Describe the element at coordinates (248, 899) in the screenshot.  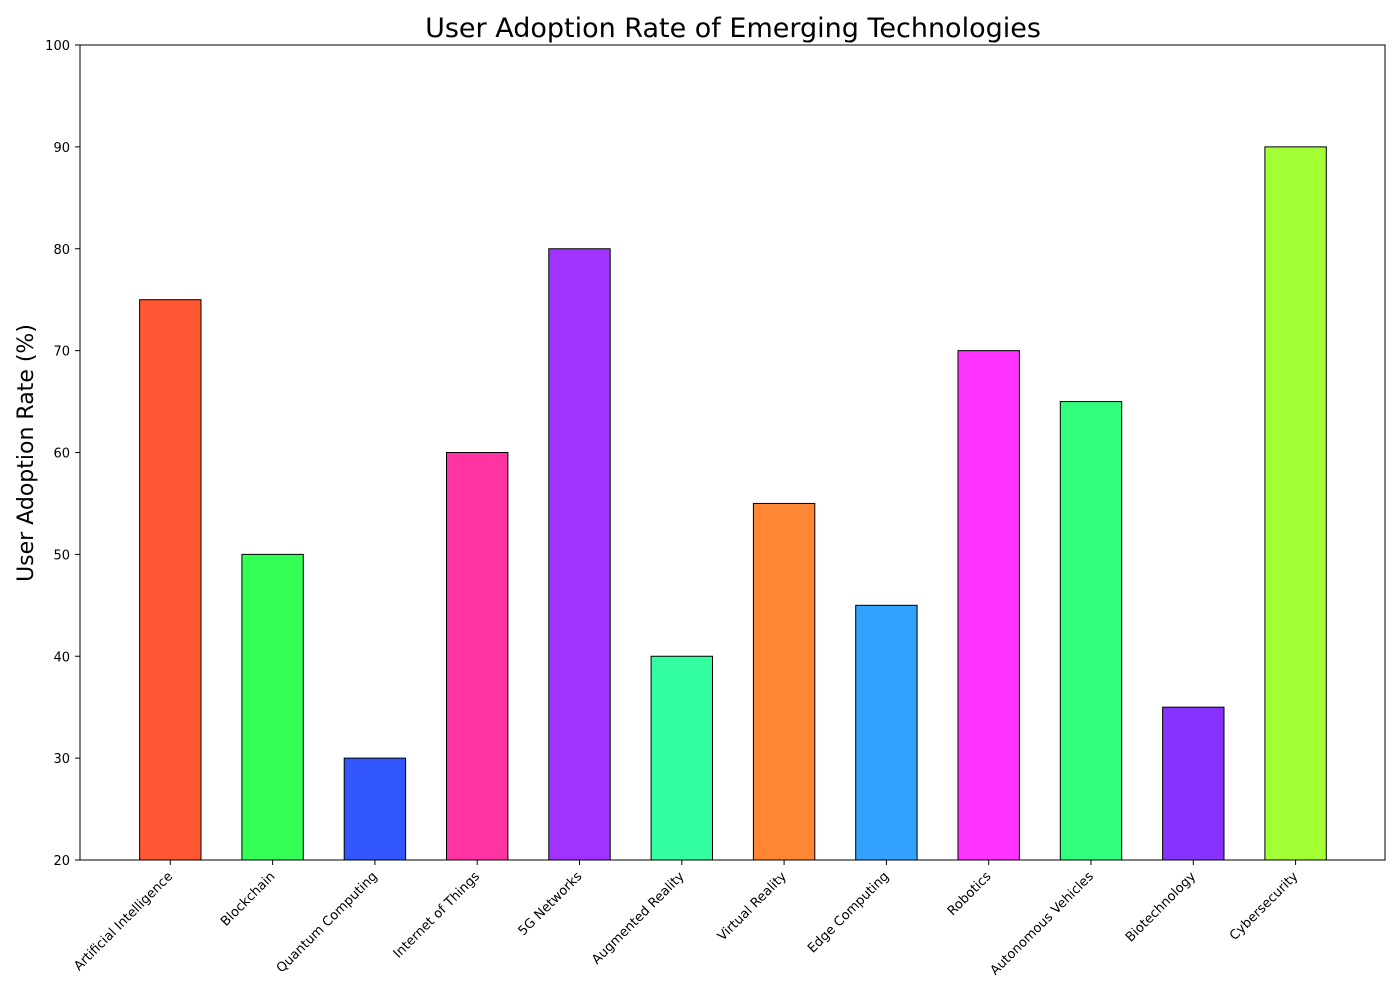
I see `x-tick-label: Blockchain` at that location.